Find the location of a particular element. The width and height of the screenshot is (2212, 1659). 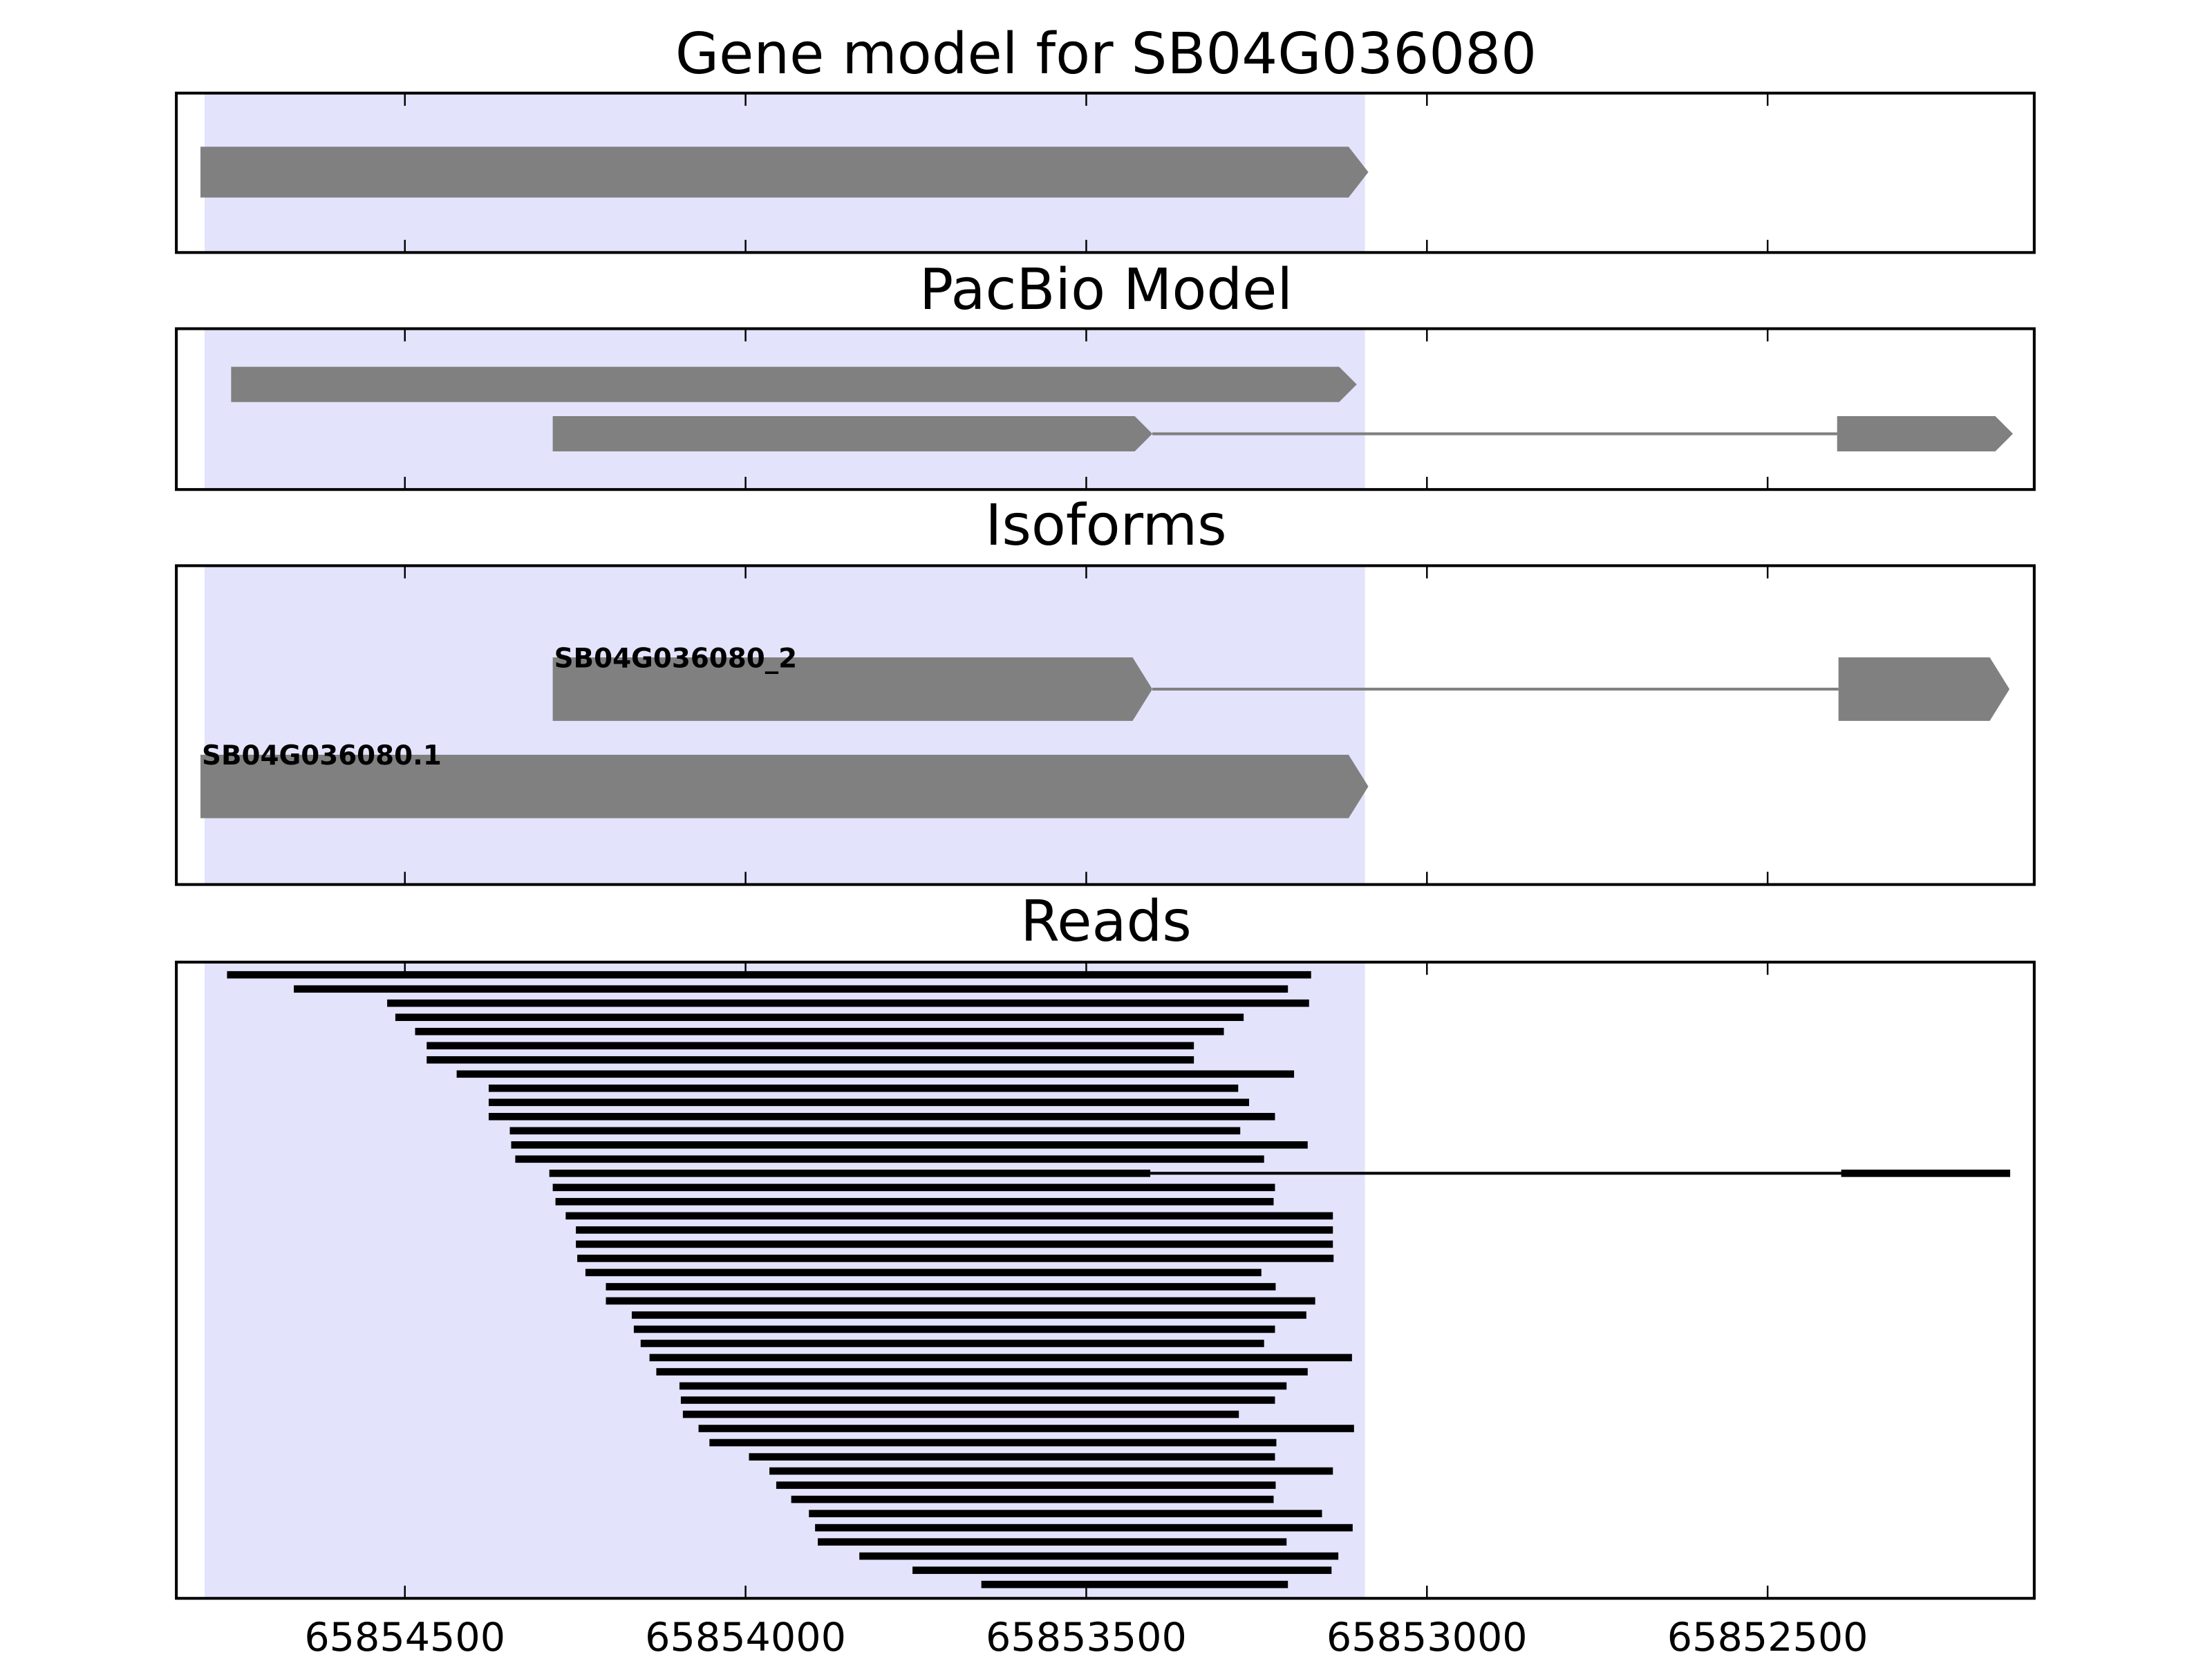

isoform-label: SB04G036080.1 is located at coordinates (322, 756).